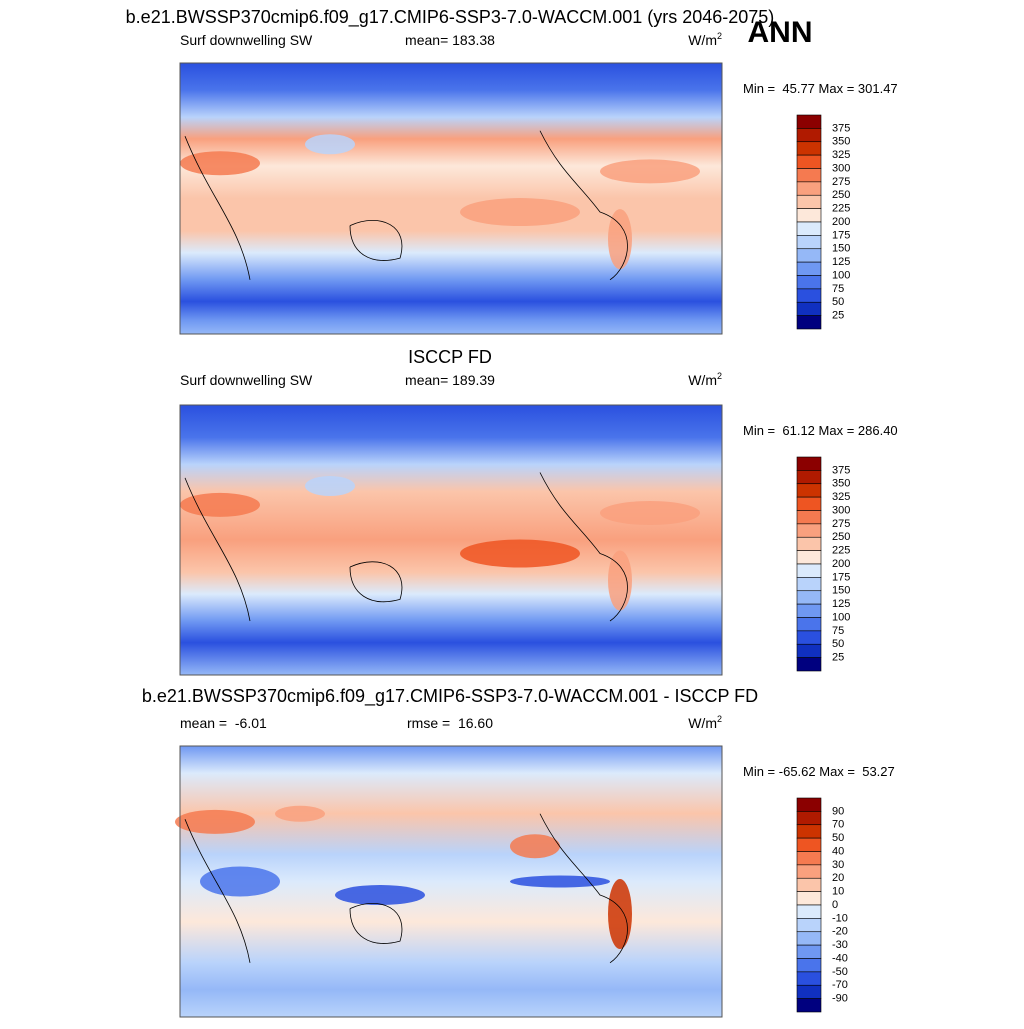 The image size is (1024, 1029). Describe the element at coordinates (840, 932) in the screenshot. I see `colorbar-label: -20` at that location.